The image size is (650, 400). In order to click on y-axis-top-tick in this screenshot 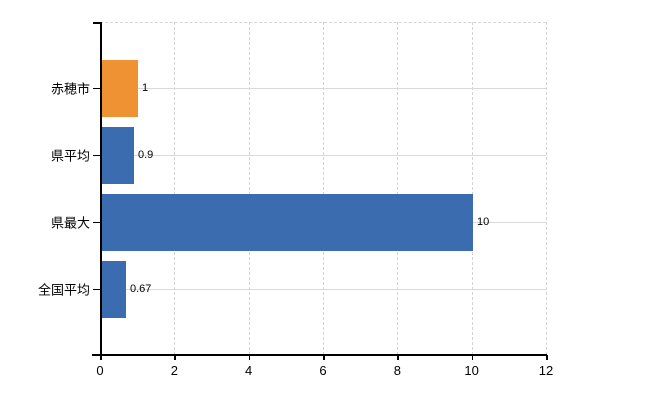, I will do `click(96, 23)`.